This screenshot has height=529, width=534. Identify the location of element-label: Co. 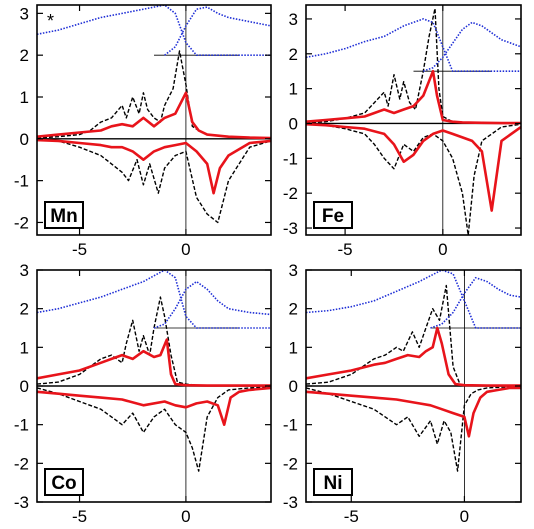
(63, 483).